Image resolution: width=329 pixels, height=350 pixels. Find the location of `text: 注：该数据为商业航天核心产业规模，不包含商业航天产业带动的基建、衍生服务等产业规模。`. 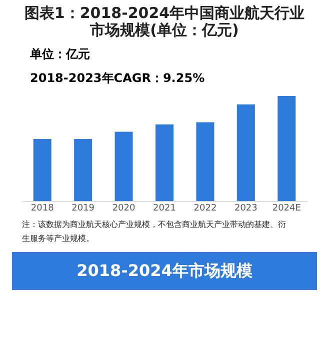

text: 注：该数据为商业航天核心产业规模，不包含商业航天产业带动的基建、衍生服务等产业规模。 is located at coordinates (154, 231).